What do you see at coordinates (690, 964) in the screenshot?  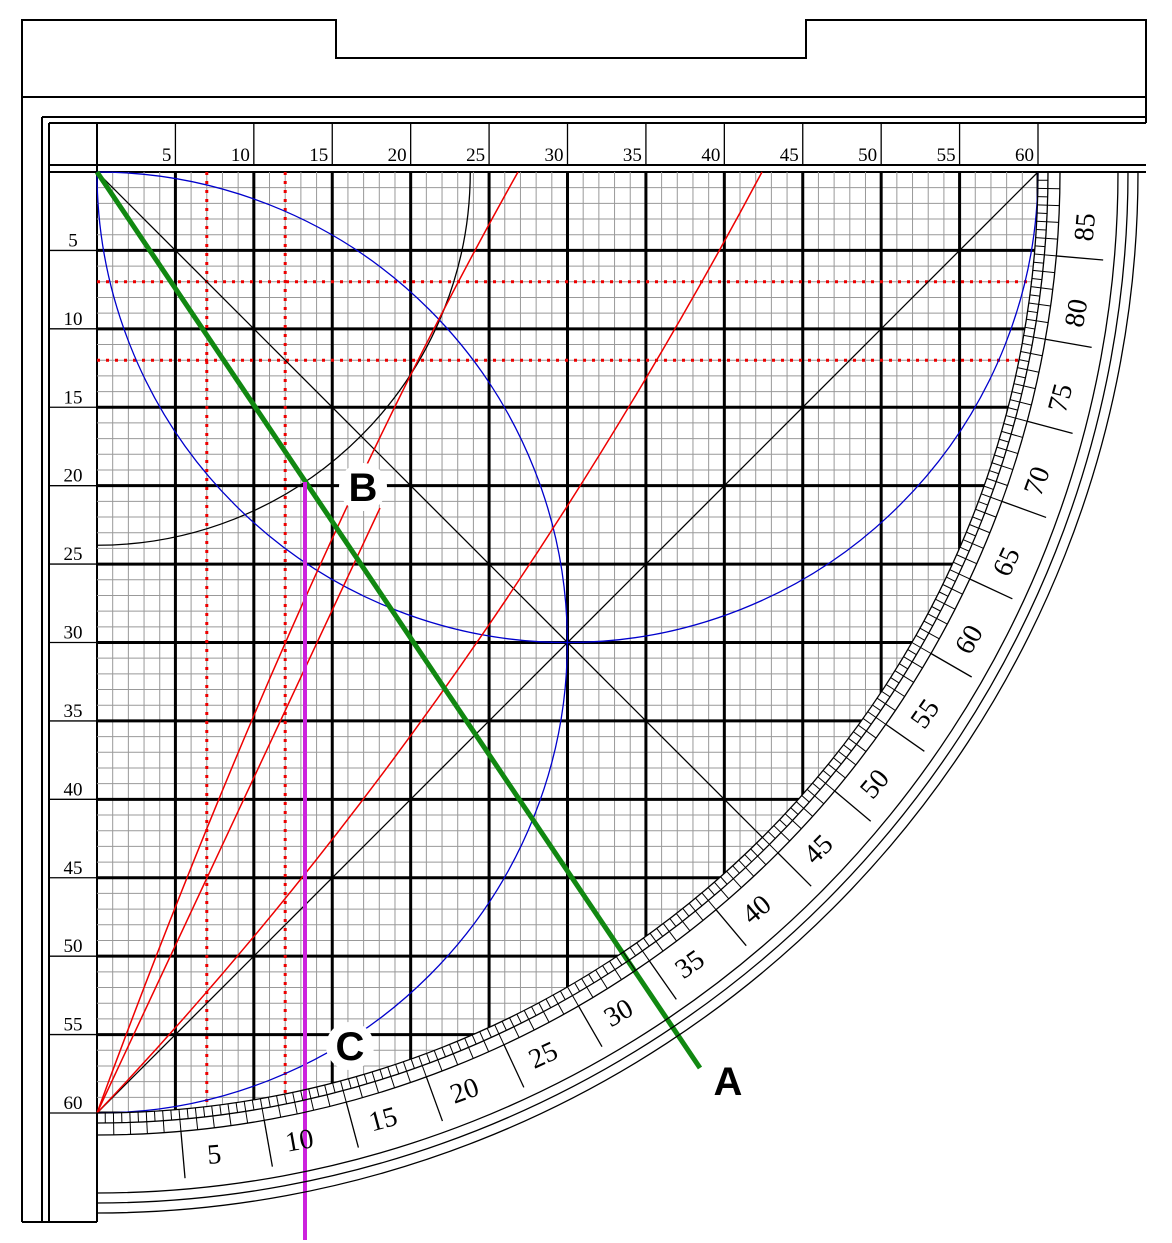 I see `arc-scale-label: 35` at bounding box center [690, 964].